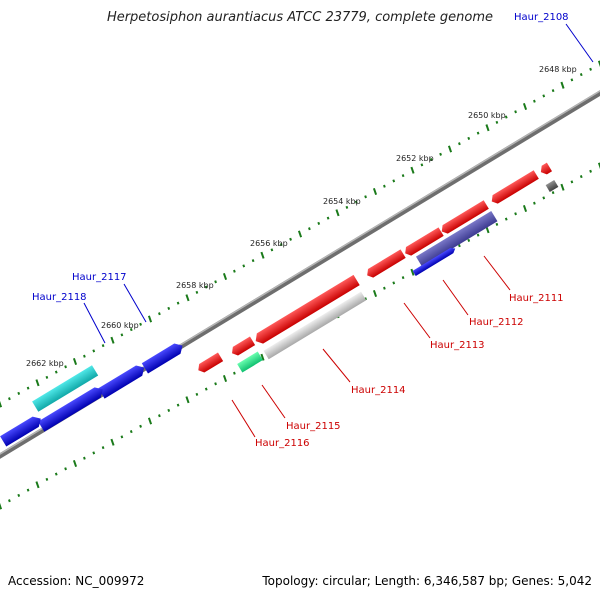 The image size is (600, 600). Describe the element at coordinates (558, 69) in the screenshot. I see `tick-label: 2648 kbp` at that location.